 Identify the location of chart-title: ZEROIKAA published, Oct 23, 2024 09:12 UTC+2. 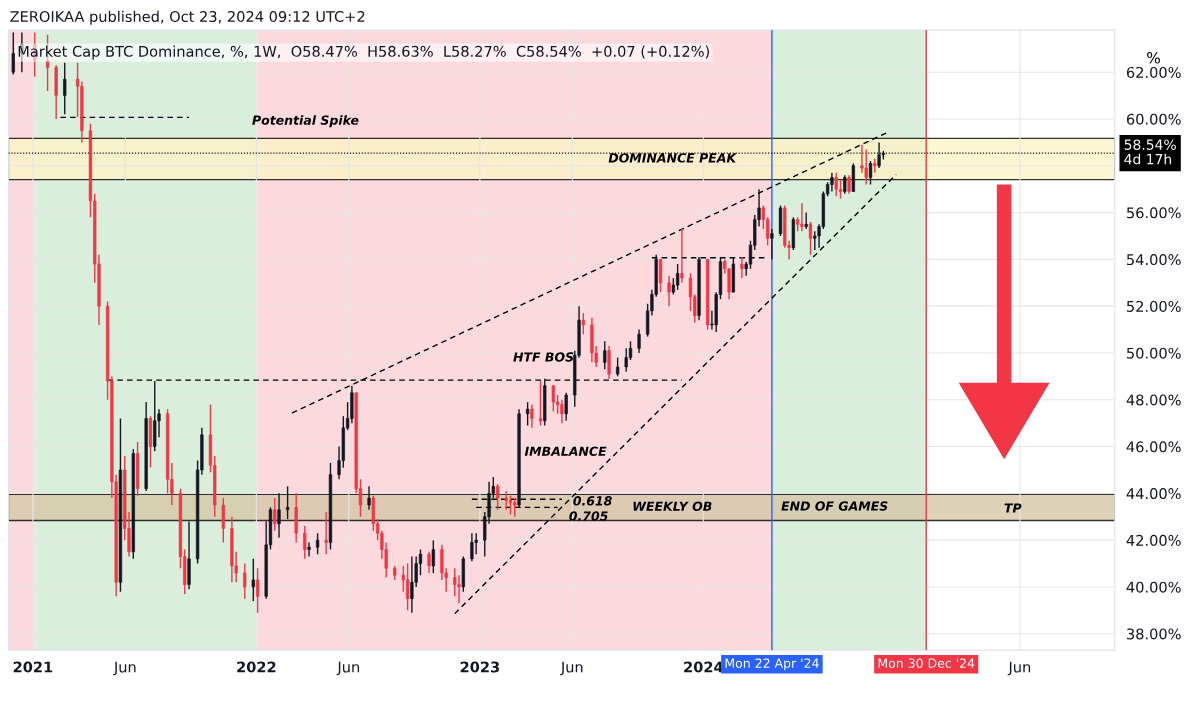
(187, 17).